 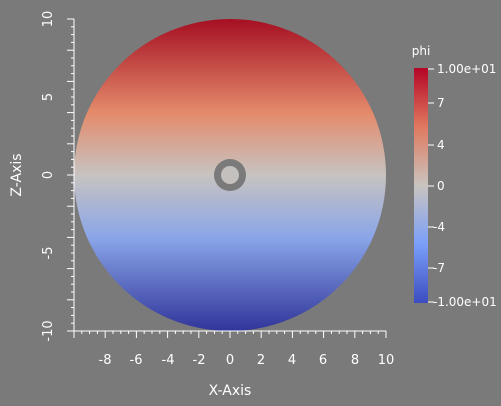 What do you see at coordinates (386, 360) in the screenshot?
I see `x-tick-label: 10` at bounding box center [386, 360].